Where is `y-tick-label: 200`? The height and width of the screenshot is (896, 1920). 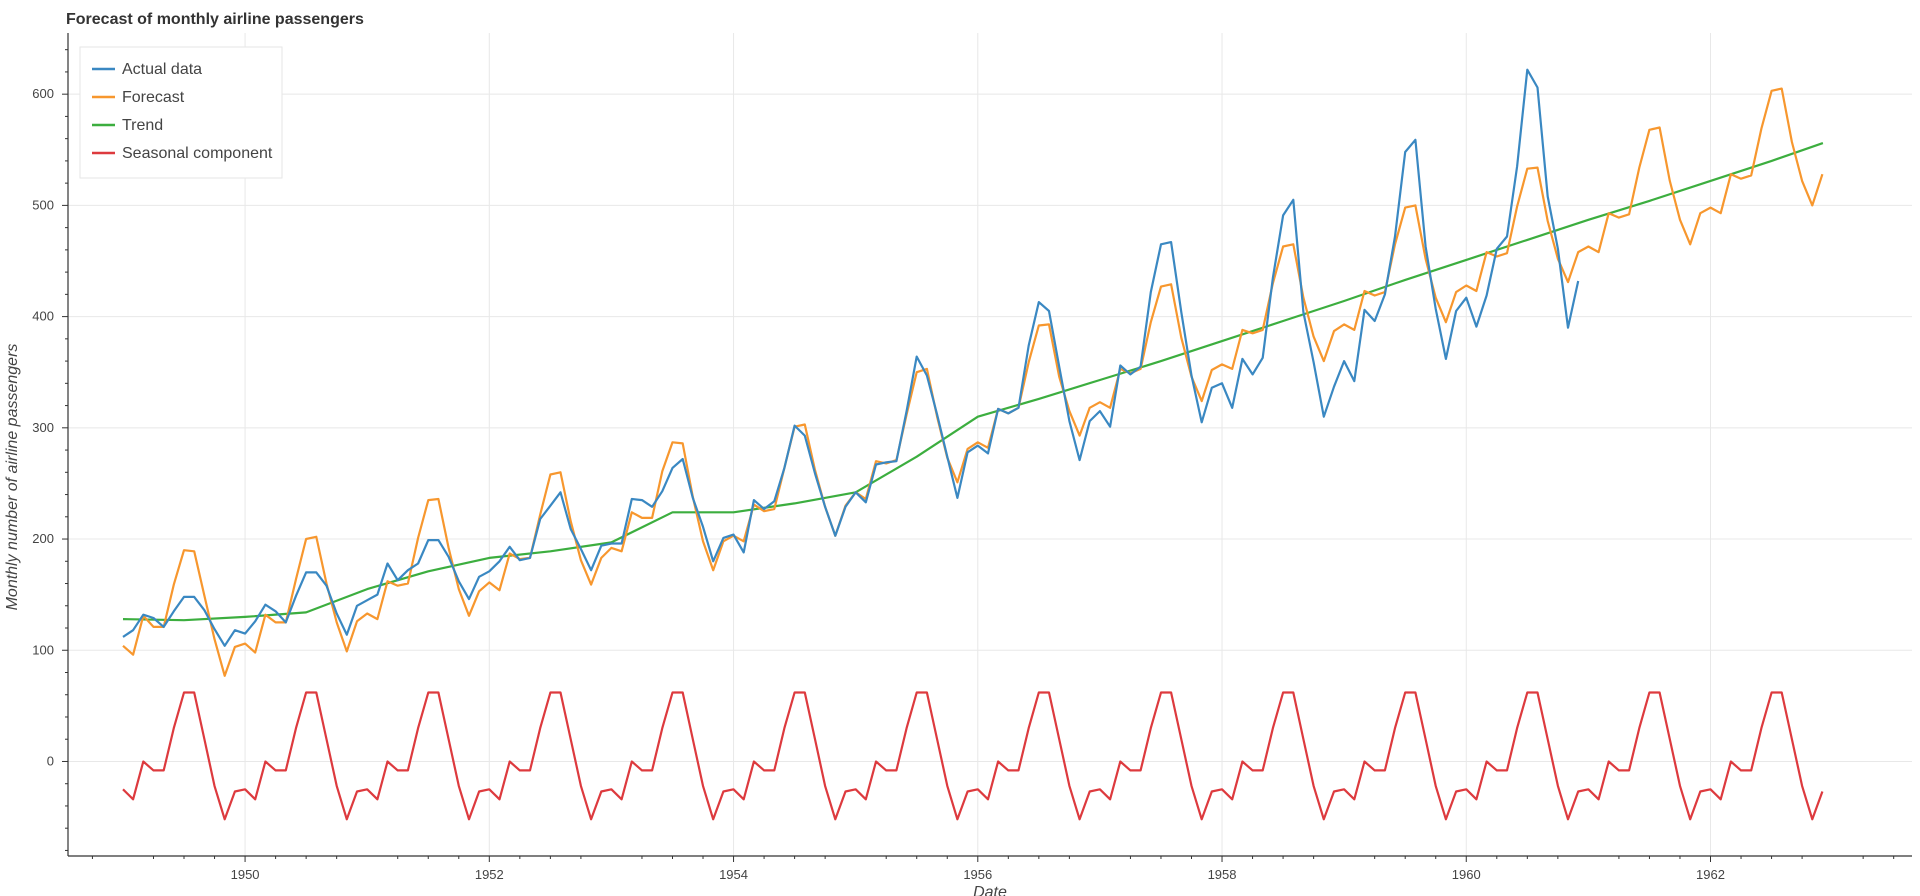 y-tick-label: 200 is located at coordinates (43, 538).